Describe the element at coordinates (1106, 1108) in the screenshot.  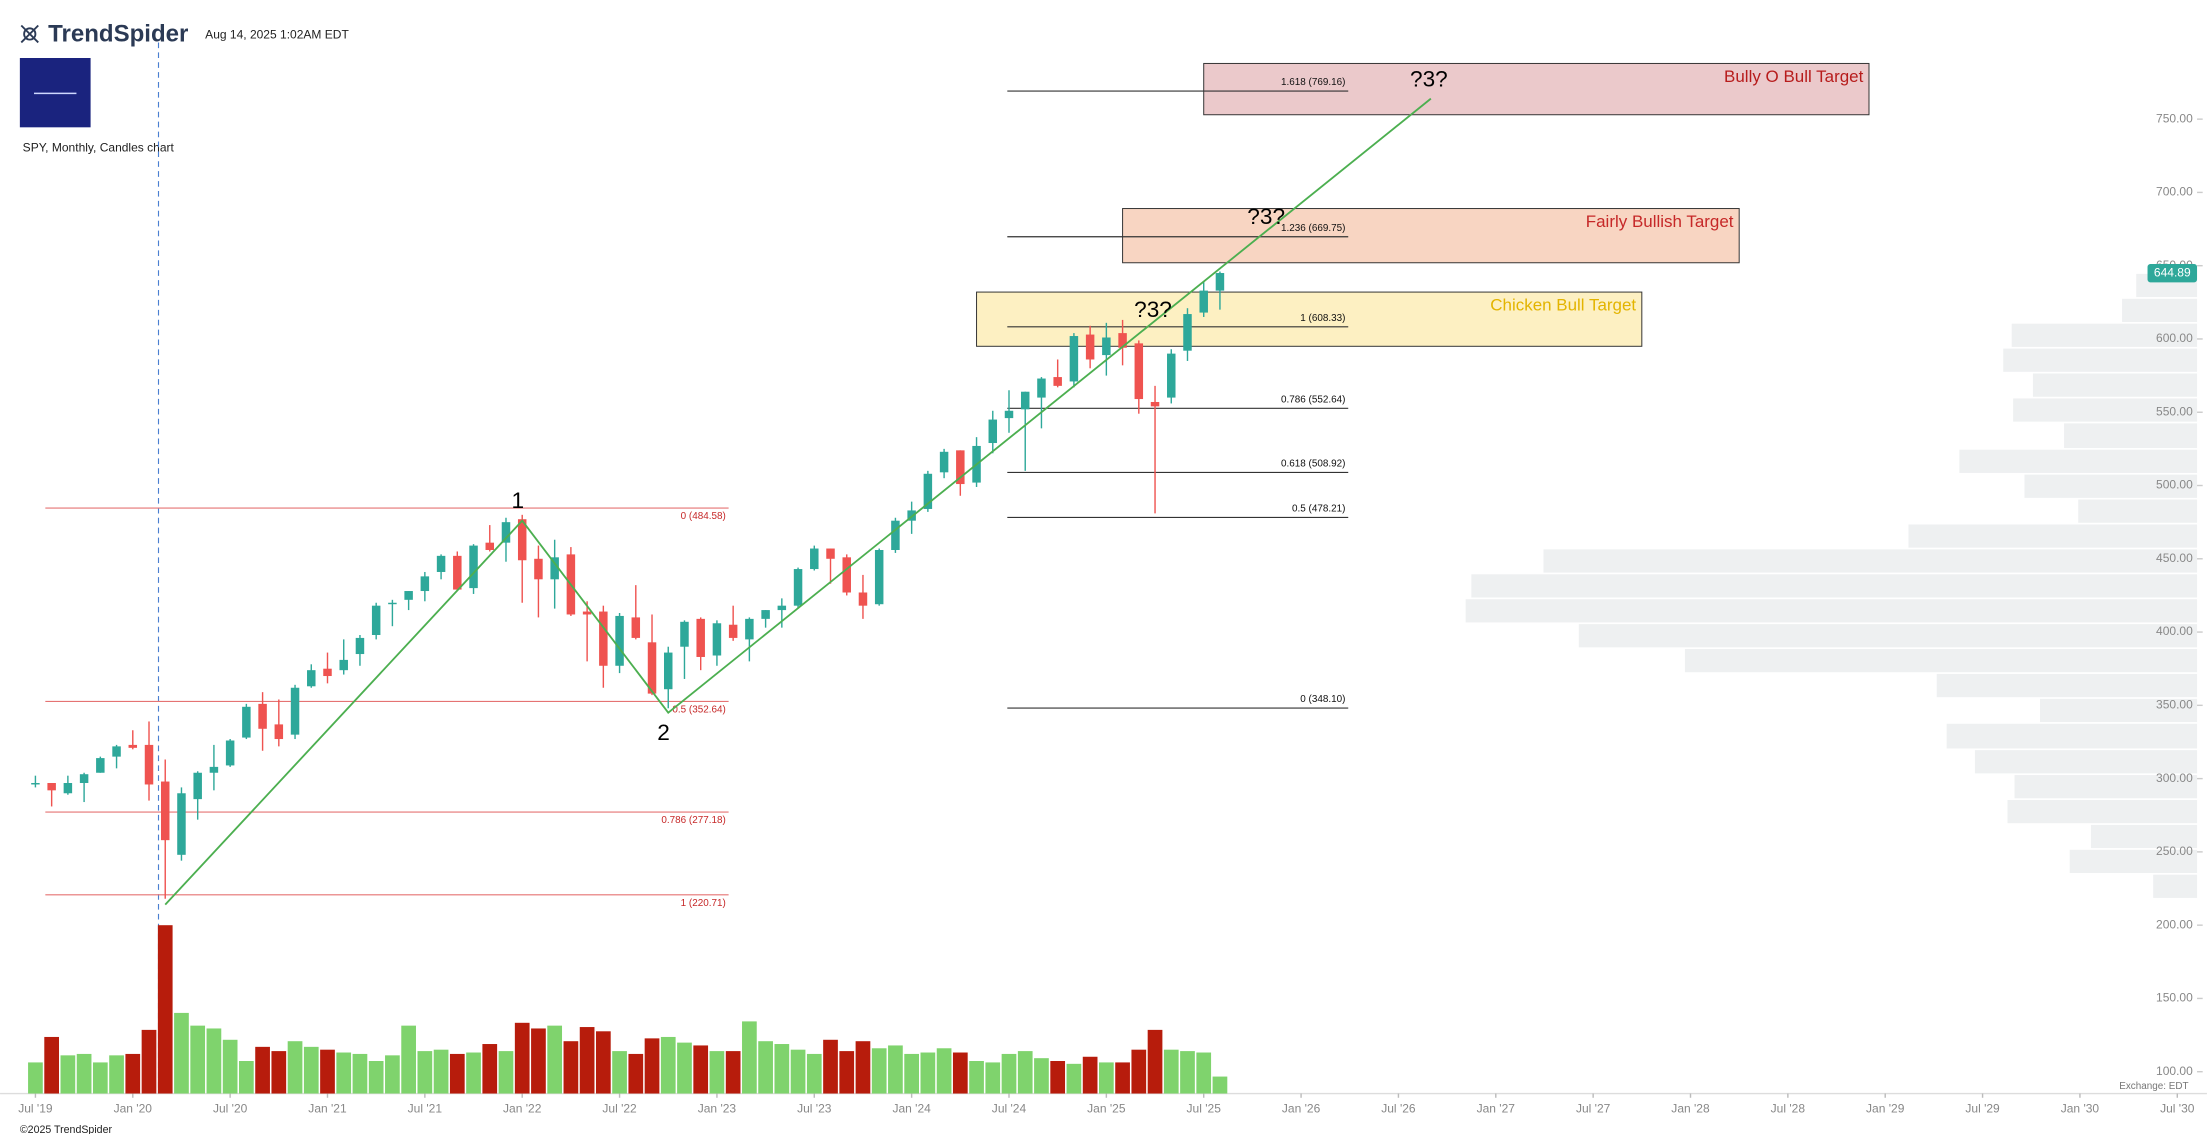
I see `x-tick-label: Jan '25` at that location.